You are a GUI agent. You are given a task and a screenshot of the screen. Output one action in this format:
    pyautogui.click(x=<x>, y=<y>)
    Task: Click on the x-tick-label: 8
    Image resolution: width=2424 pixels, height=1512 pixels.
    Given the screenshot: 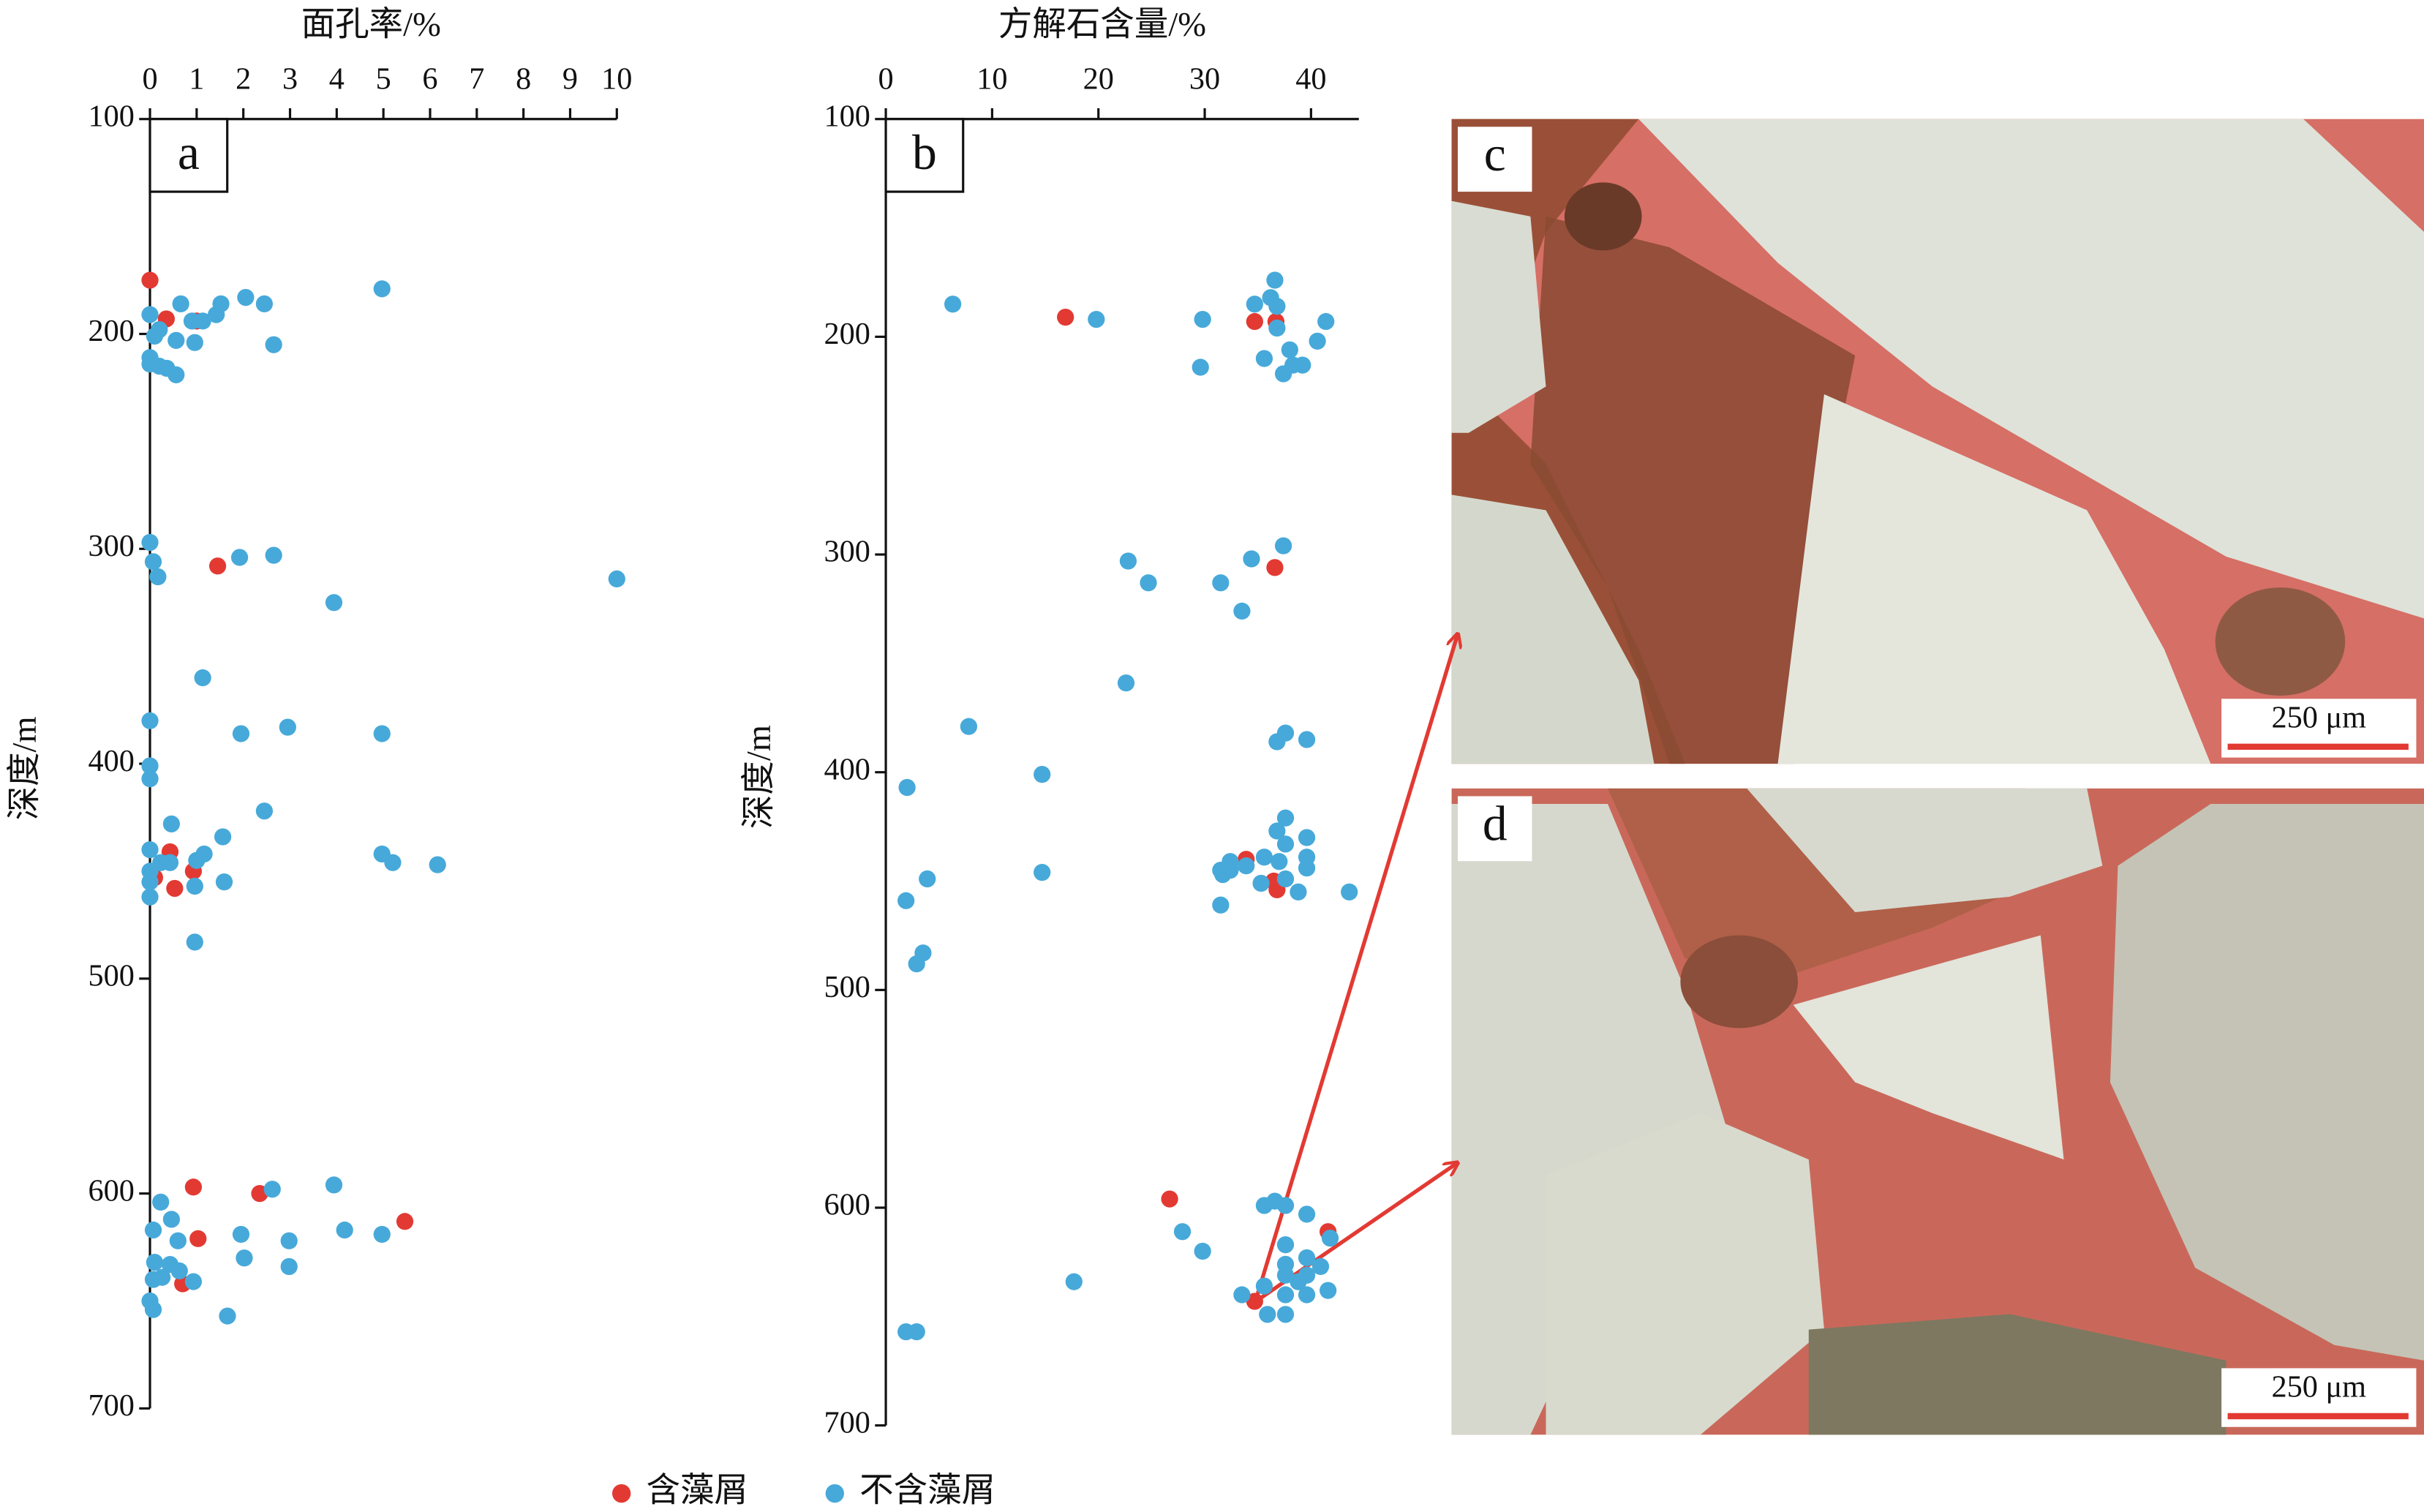 What is the action you would take?
    pyautogui.click(x=523, y=79)
    